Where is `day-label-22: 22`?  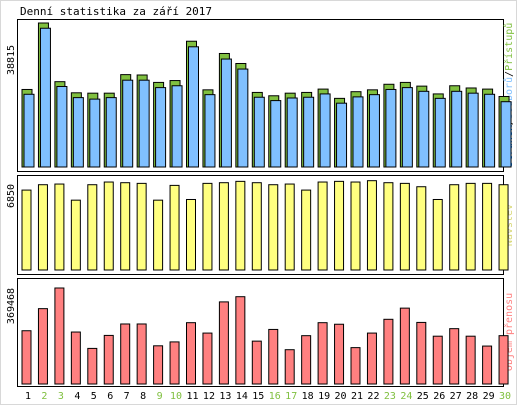
day-label-22: 22 is located at coordinates (373, 396).